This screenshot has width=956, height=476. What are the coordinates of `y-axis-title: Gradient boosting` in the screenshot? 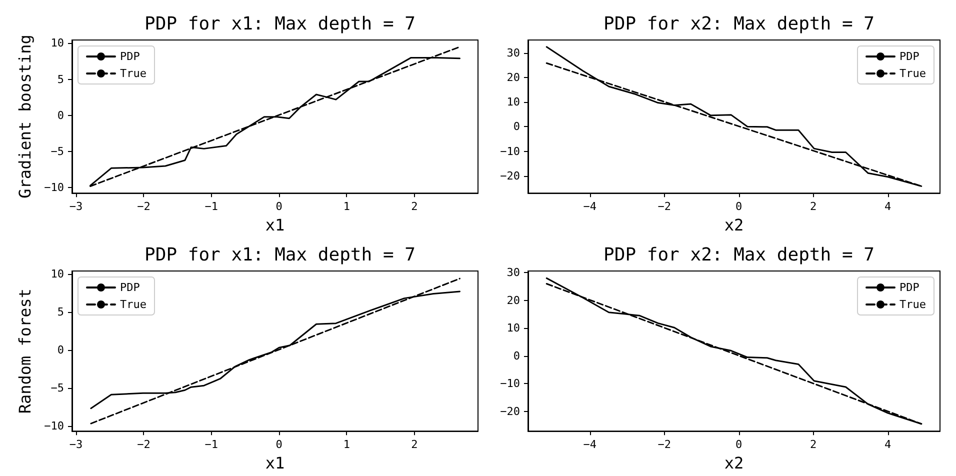 It's located at (25, 116).